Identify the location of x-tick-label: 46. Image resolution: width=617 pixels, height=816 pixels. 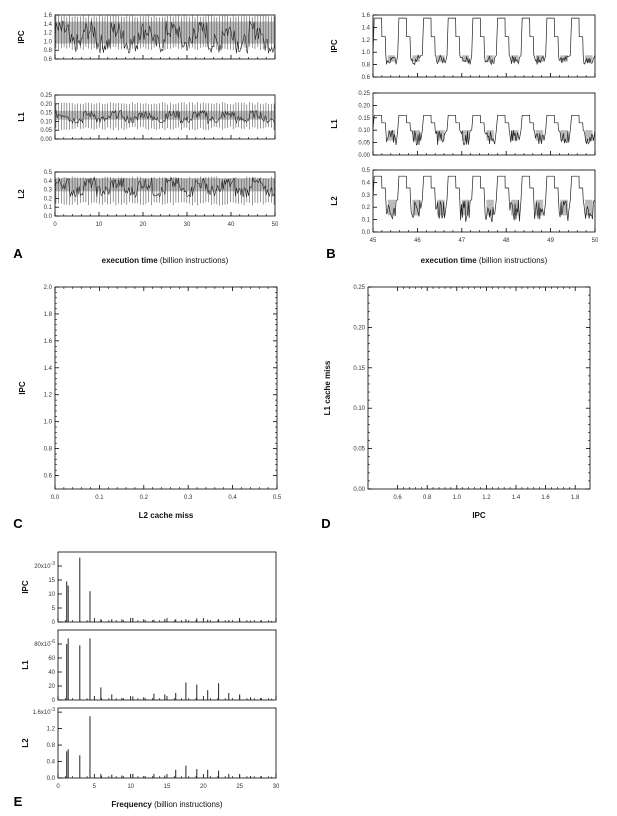
(417, 241).